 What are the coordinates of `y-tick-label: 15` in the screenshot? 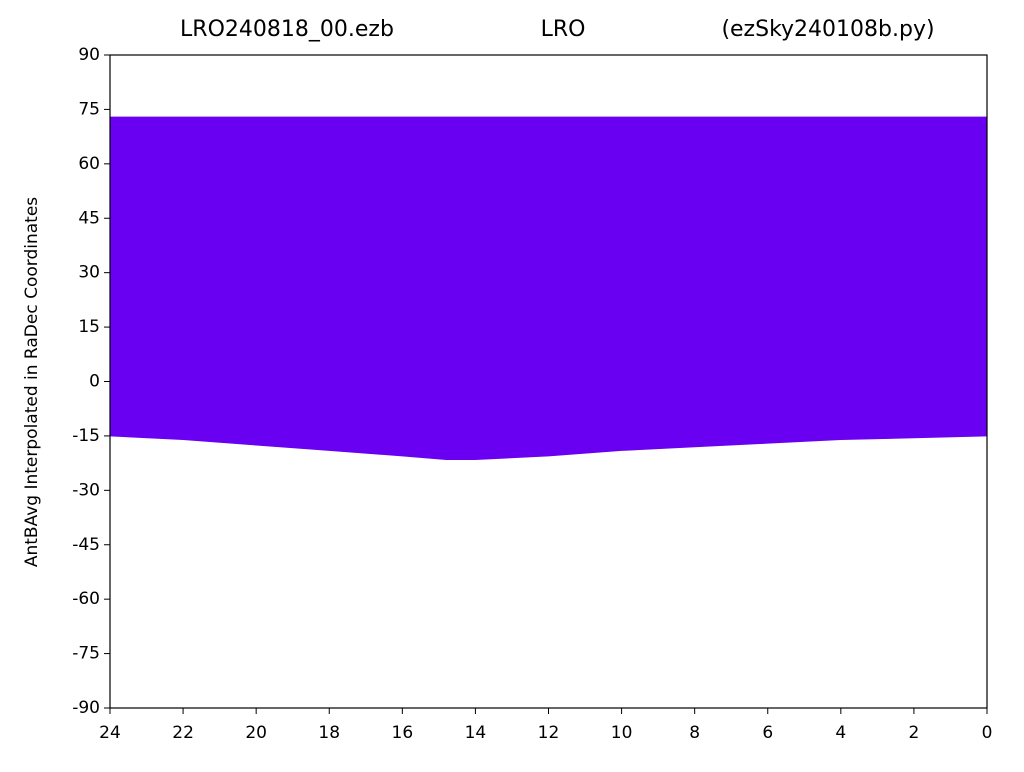 It's located at (89, 327).